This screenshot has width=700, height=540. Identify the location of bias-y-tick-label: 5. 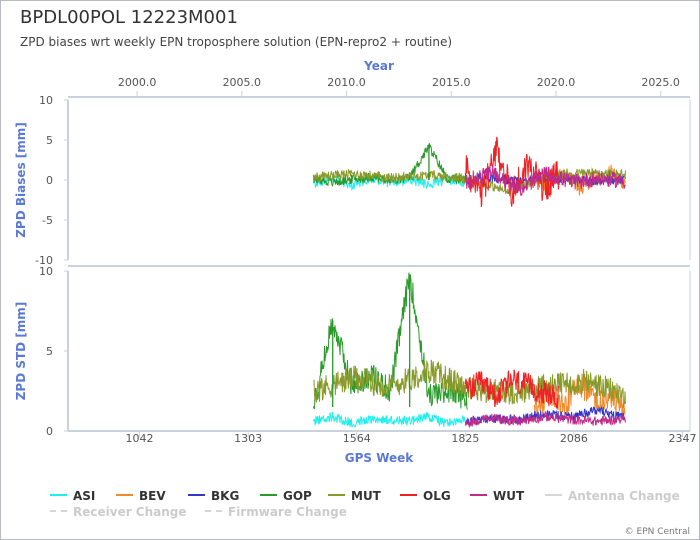
(49, 140).